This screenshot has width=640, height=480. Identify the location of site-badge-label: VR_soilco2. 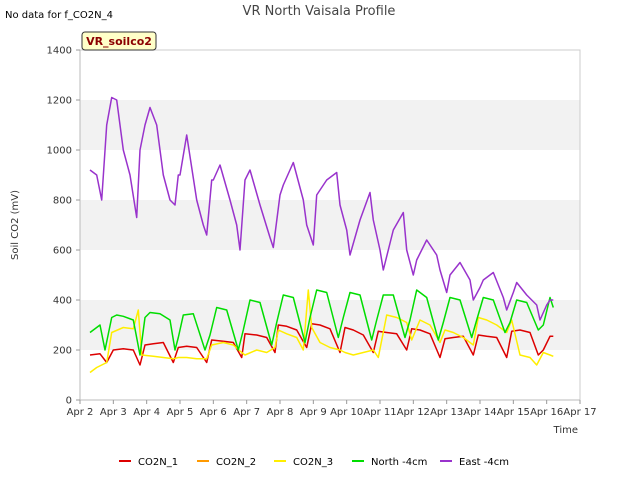
(119, 41).